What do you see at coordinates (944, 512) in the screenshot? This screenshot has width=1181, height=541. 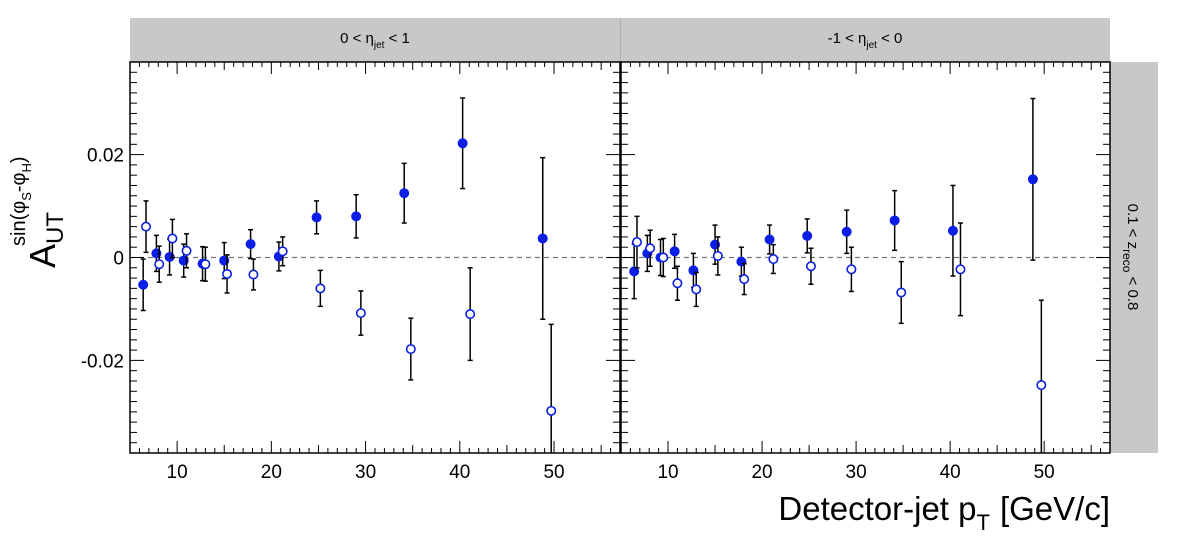 I see `x-axis-title: Detector-jet pT [GeV/c]` at bounding box center [944, 512].